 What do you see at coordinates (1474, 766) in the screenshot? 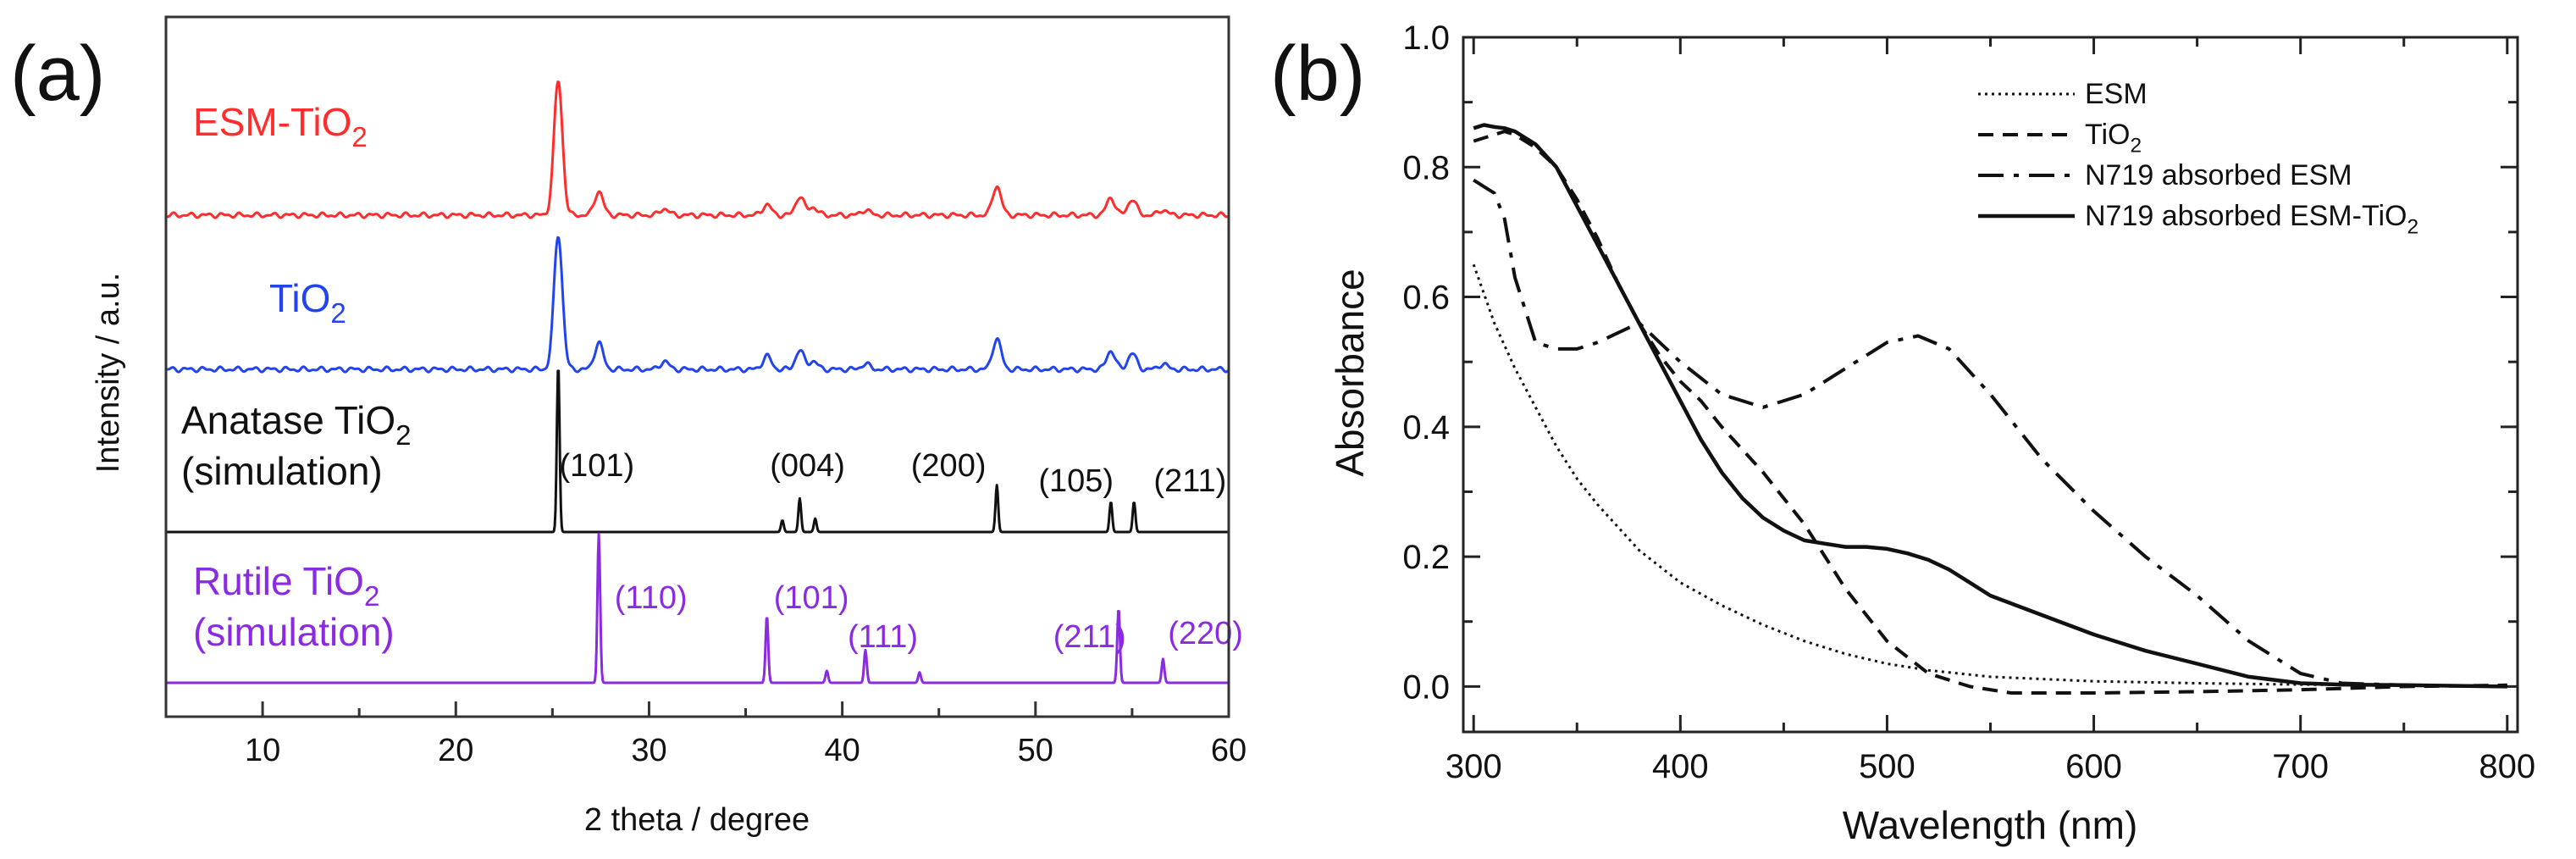
I see `x-tick-label: 300` at bounding box center [1474, 766].